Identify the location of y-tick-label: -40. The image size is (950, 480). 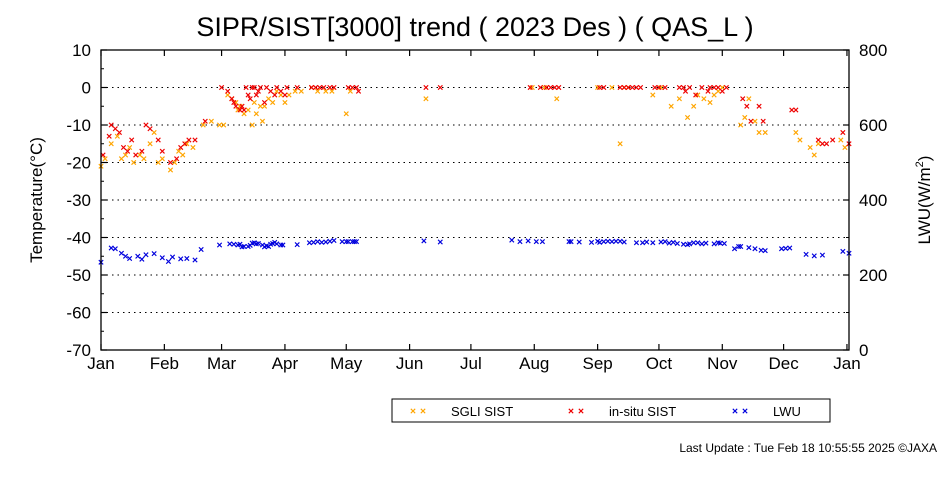
(78, 238).